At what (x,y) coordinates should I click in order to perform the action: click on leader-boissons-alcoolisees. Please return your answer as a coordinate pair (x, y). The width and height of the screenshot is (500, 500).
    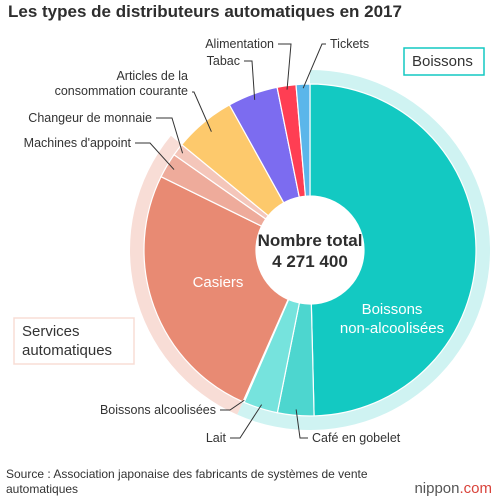
    Looking at the image, I should click on (232, 405).